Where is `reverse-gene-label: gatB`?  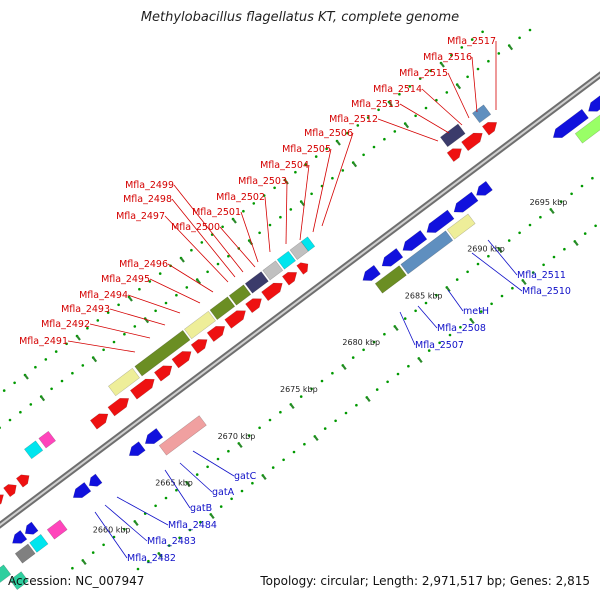 reverse-gene-label: gatB is located at coordinates (201, 508).